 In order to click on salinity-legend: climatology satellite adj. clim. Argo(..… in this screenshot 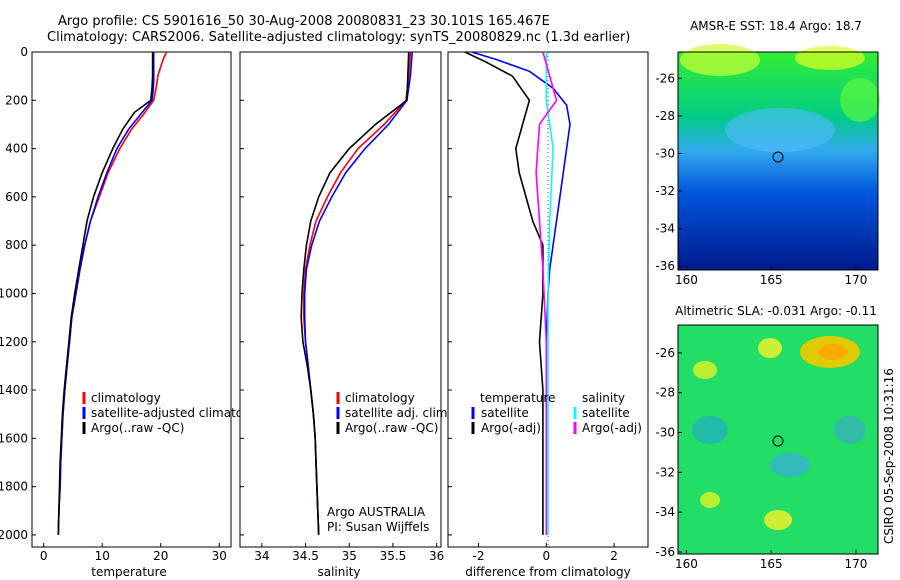, I will do `click(393, 413)`.